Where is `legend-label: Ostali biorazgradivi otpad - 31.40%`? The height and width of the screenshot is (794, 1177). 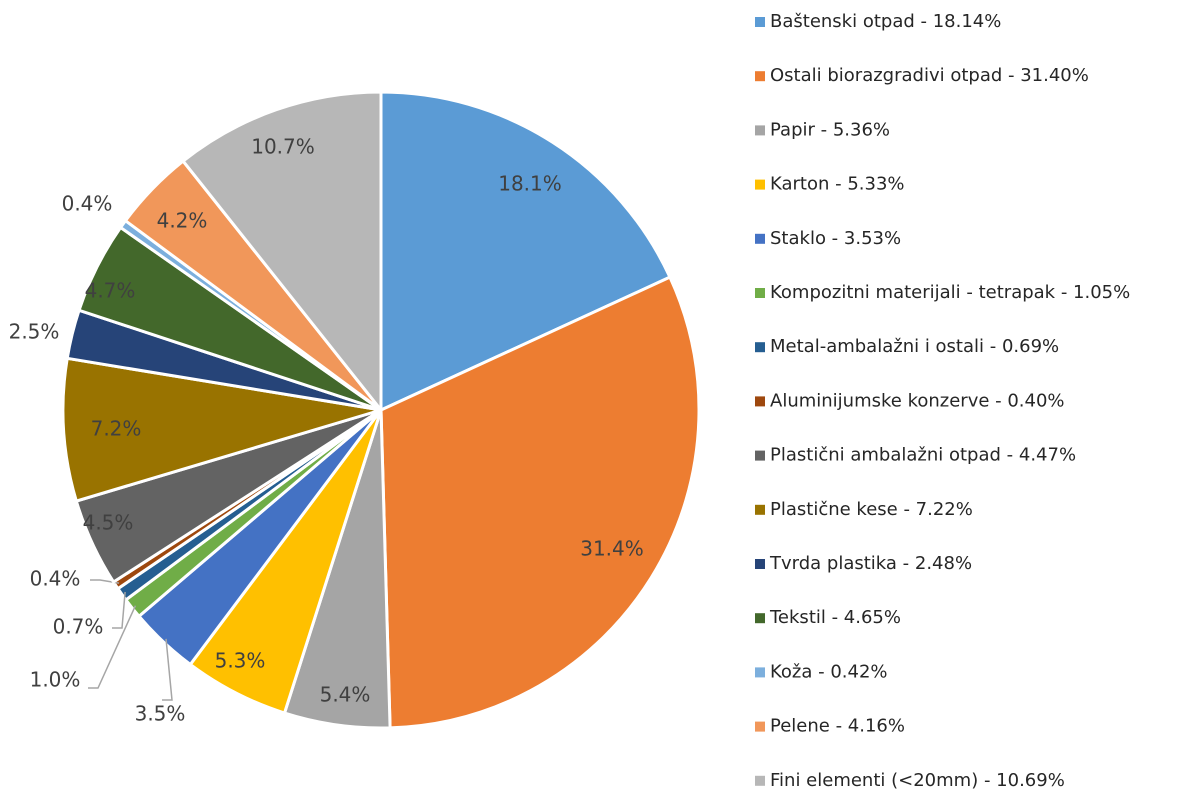 legend-label: Ostali biorazgradivi otpad - 31.40% is located at coordinates (929, 75).